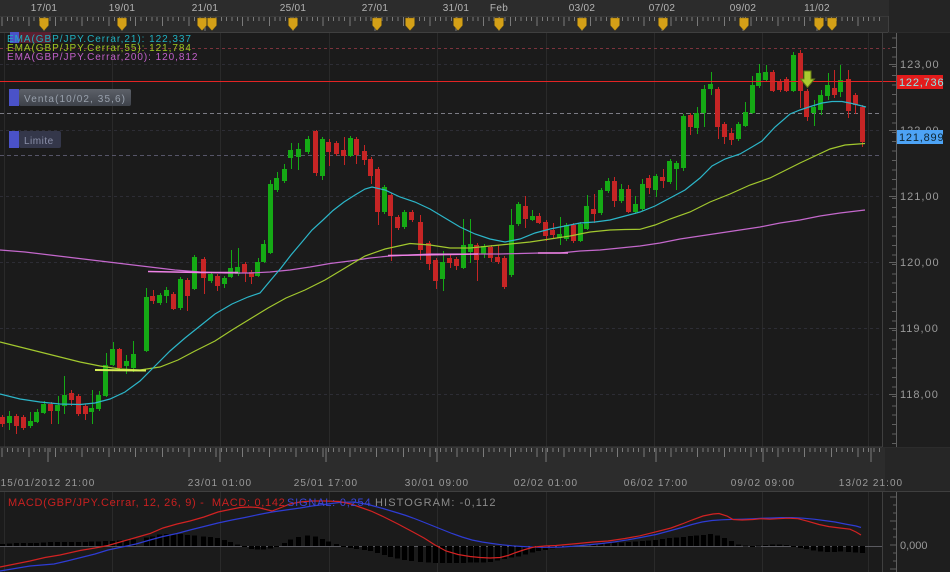 The image size is (950, 572). I want to click on svg-text: 15/01/2012 21:00, so click(48, 483).